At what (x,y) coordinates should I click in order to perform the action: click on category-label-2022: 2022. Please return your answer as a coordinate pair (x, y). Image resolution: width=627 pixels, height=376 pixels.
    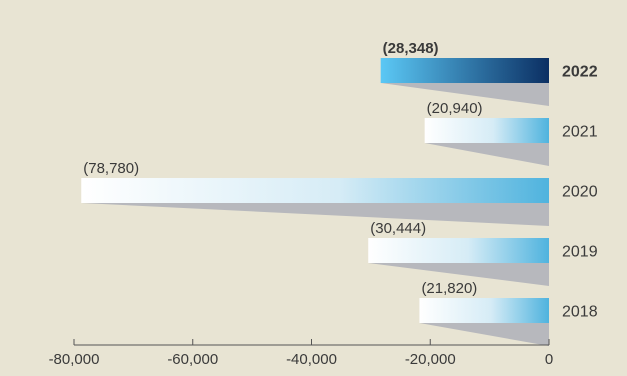
    Looking at the image, I should click on (580, 72).